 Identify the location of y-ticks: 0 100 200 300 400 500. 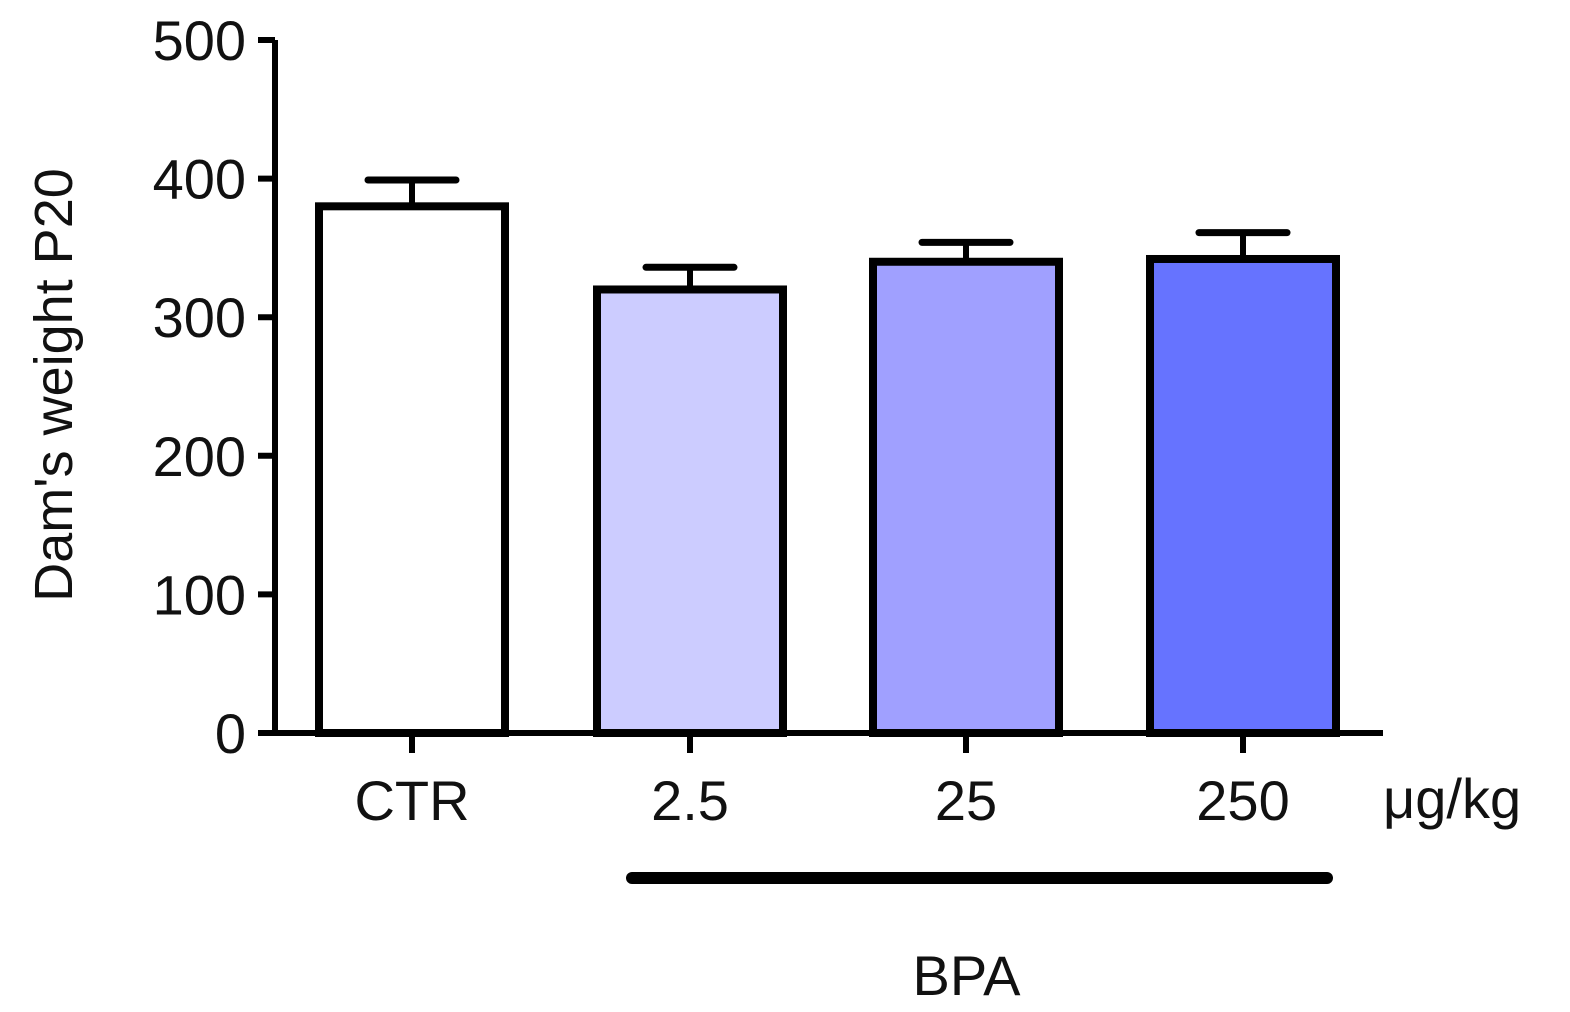
(214, 387).